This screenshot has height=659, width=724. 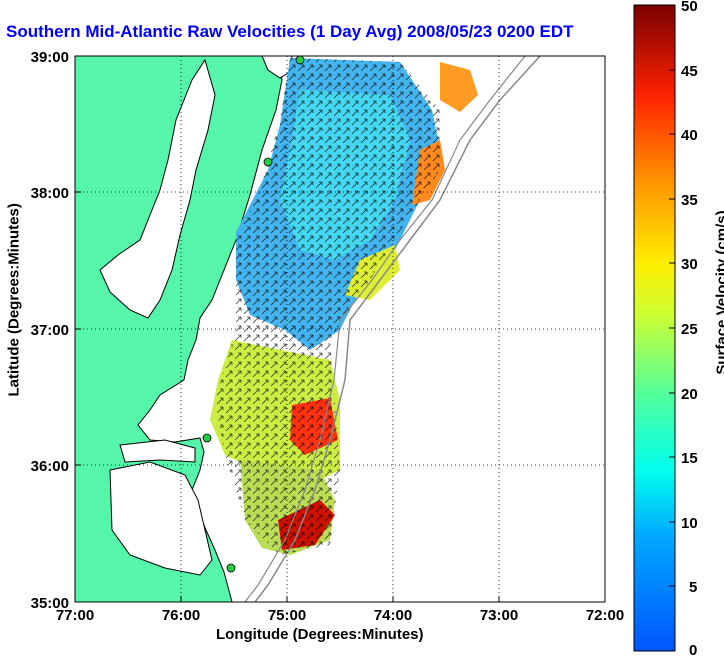 I want to click on colorbar-tick-label: 25, so click(x=689, y=329).